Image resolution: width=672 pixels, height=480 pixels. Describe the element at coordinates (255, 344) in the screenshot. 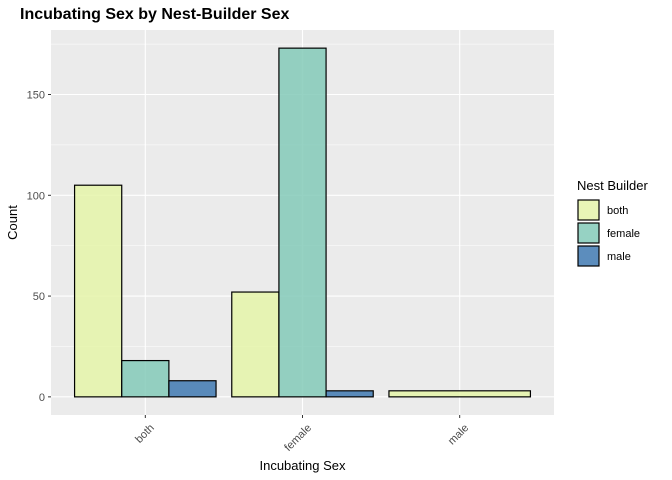

I see `bar-both-female` at that location.